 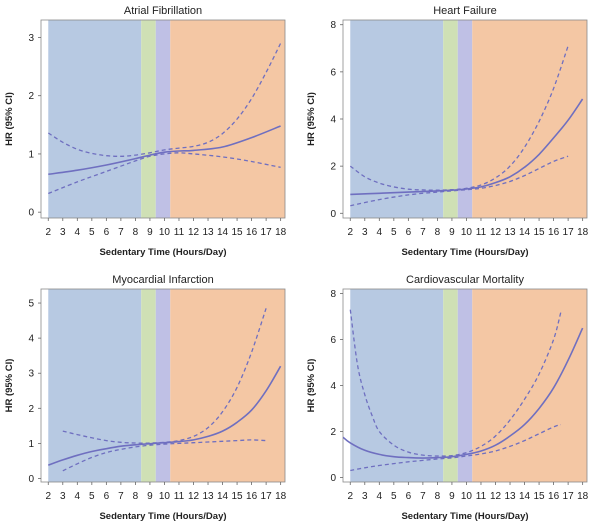 I want to click on chart-title: Myocardial Infarction, so click(x=163, y=280).